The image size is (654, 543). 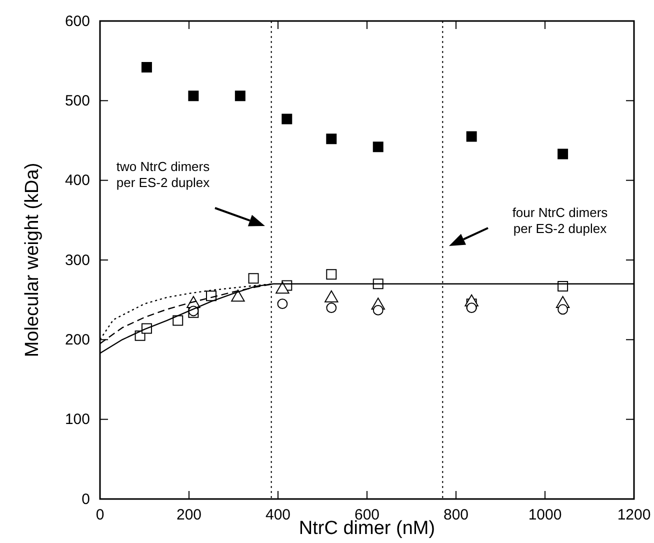 What do you see at coordinates (100, 515) in the screenshot?
I see `x-tick-label: 0` at bounding box center [100, 515].